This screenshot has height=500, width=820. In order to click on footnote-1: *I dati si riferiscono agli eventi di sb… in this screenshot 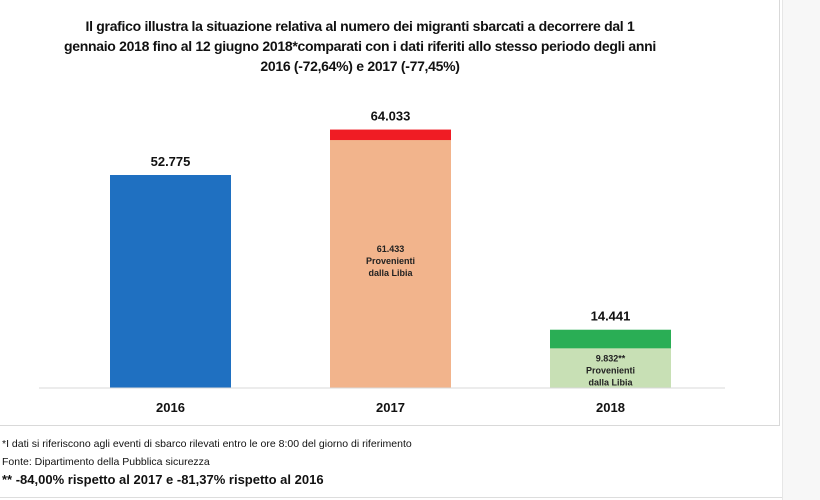, I will do `click(207, 444)`.